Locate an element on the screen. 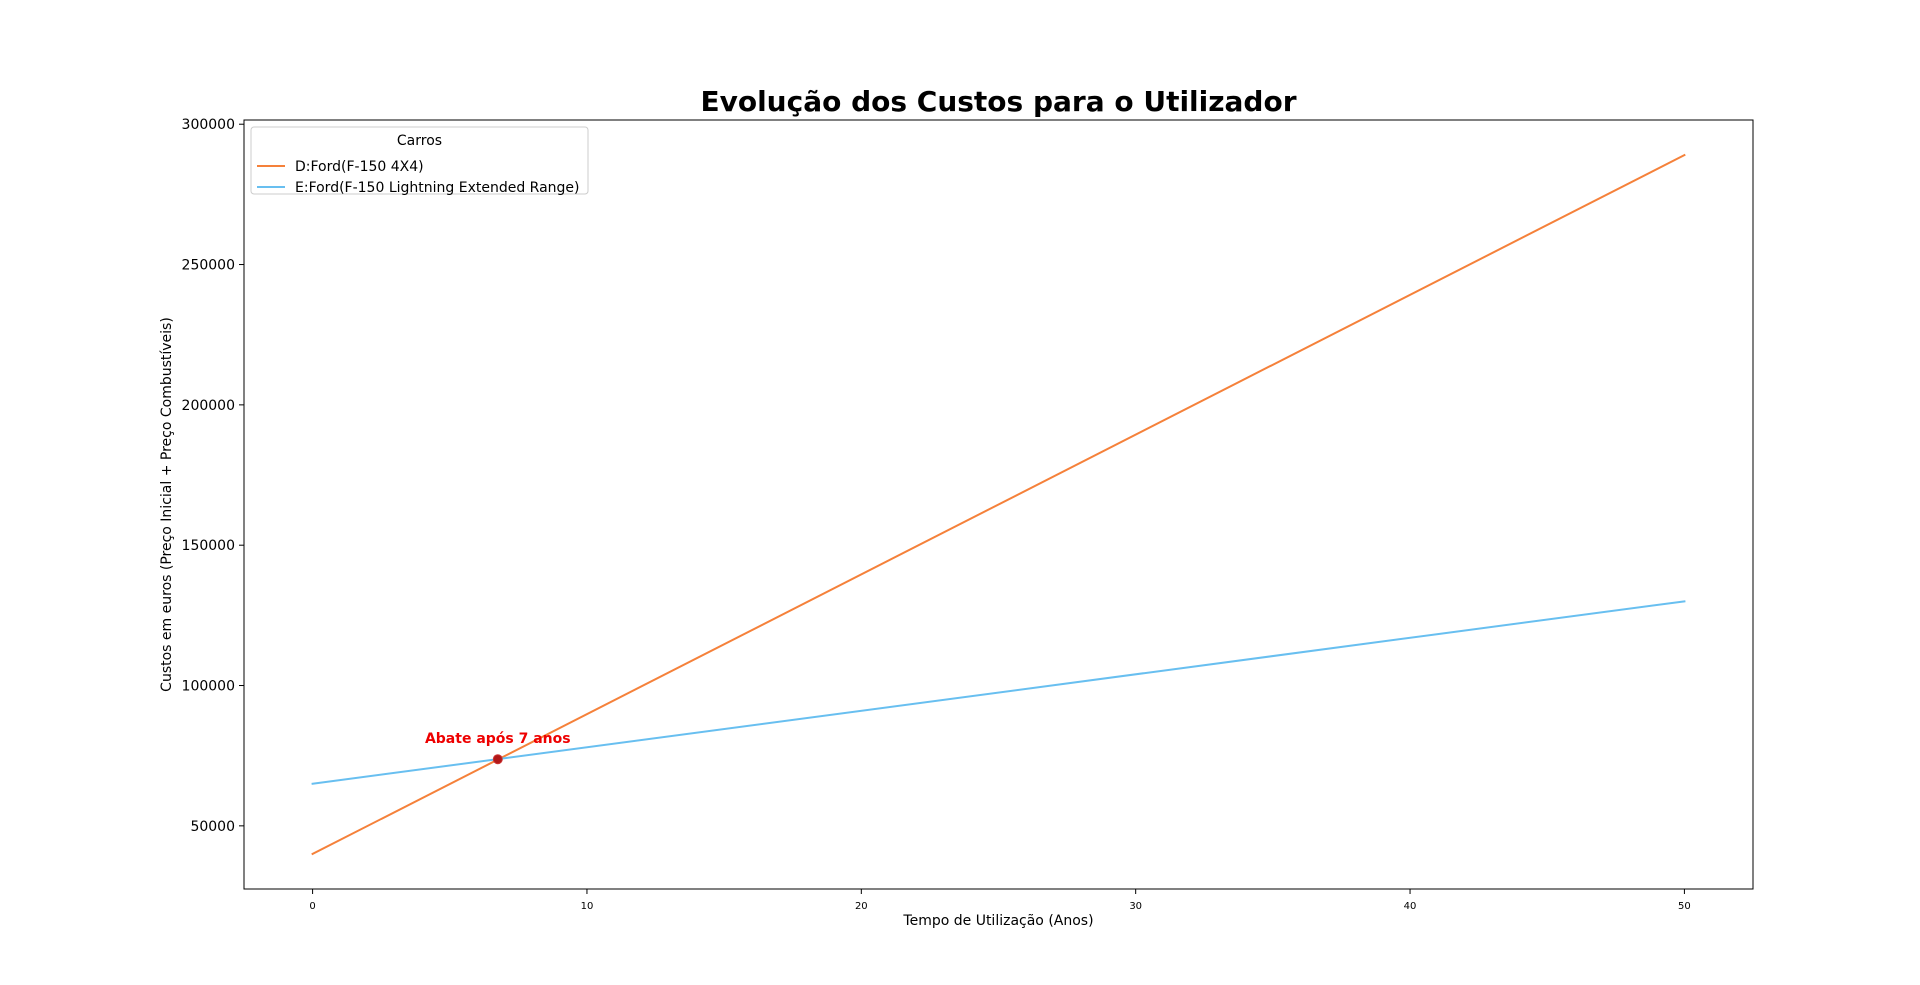 The width and height of the screenshot is (1920, 985). x-tick-label: 20 is located at coordinates (861, 906).